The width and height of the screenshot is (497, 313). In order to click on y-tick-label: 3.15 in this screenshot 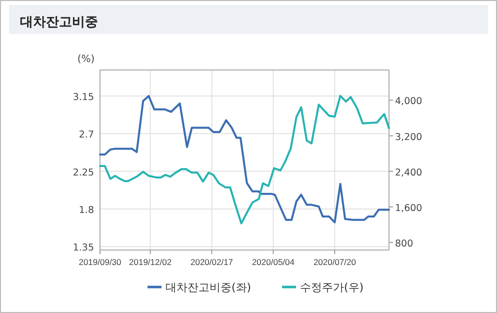, I will do `click(83, 97)`.